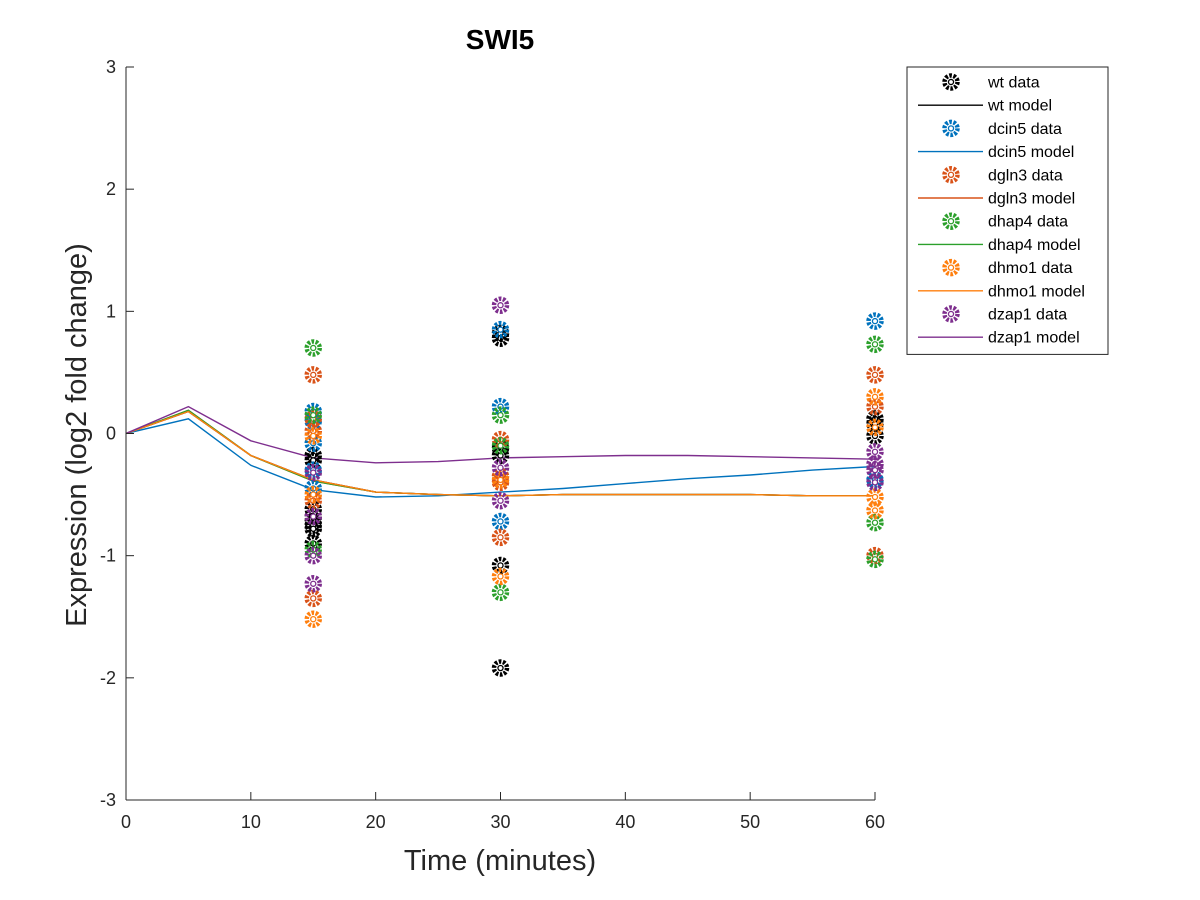 This screenshot has height=900, width=1200. Describe the element at coordinates (1031, 199) in the screenshot. I see `legend-dgln3-model-label: dgln3 model` at that location.